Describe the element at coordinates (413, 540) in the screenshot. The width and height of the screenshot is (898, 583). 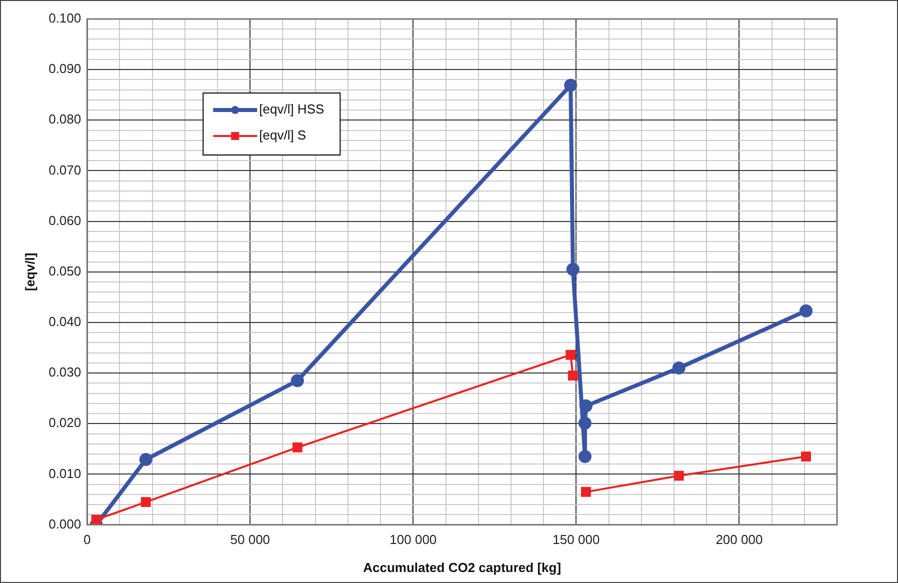
I see `x-tick-label: 100 000` at that location.